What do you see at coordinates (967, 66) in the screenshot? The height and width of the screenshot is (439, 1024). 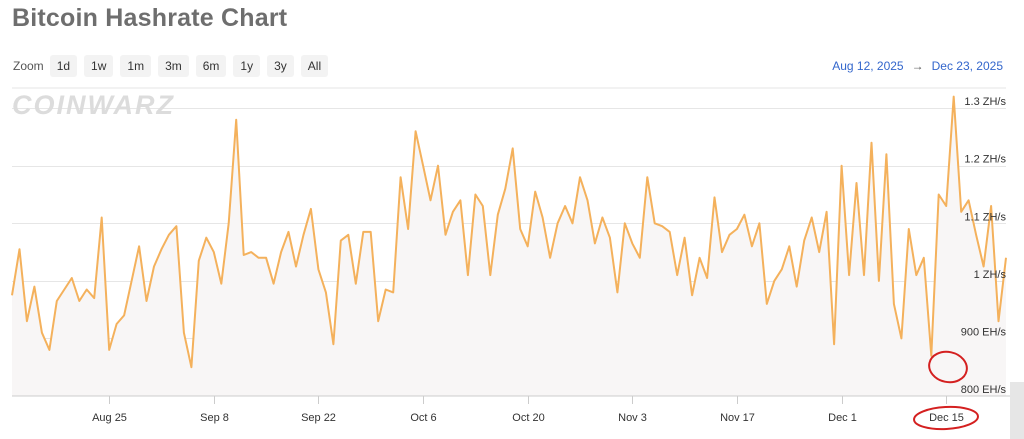 I see `range-end-input: Dec 23, 2025` at bounding box center [967, 66].